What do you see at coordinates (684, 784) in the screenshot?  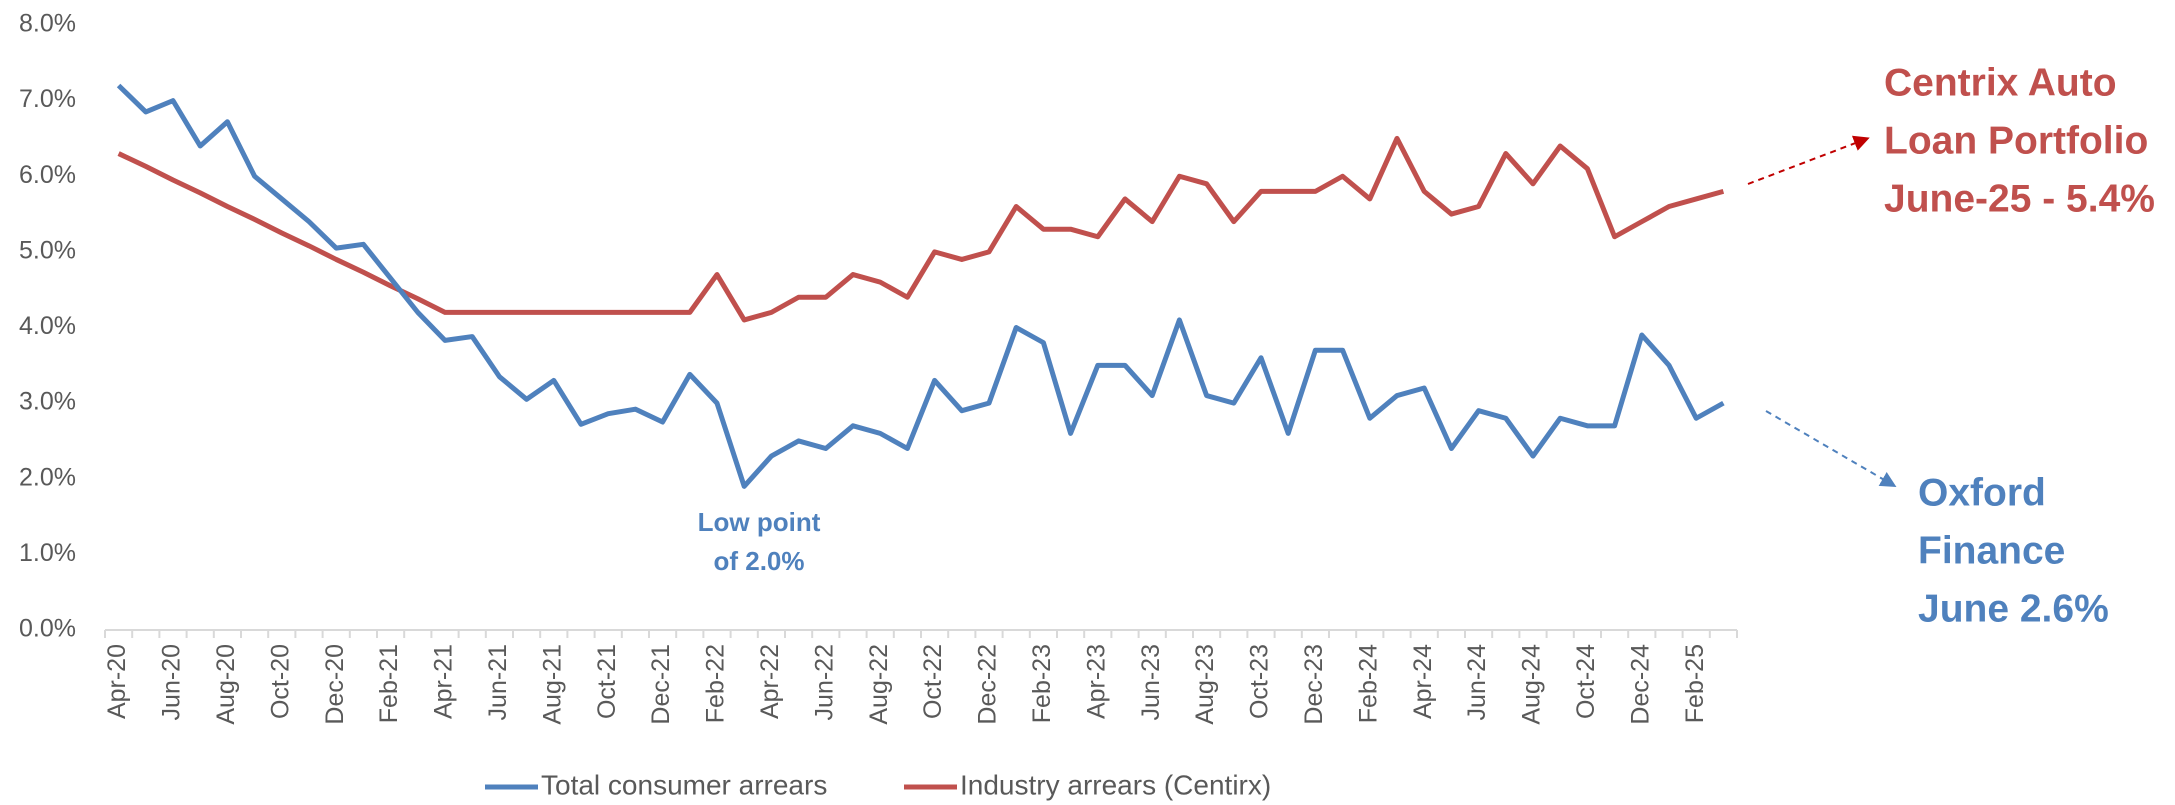 I see `legend-label: Total consumer arrears` at bounding box center [684, 784].